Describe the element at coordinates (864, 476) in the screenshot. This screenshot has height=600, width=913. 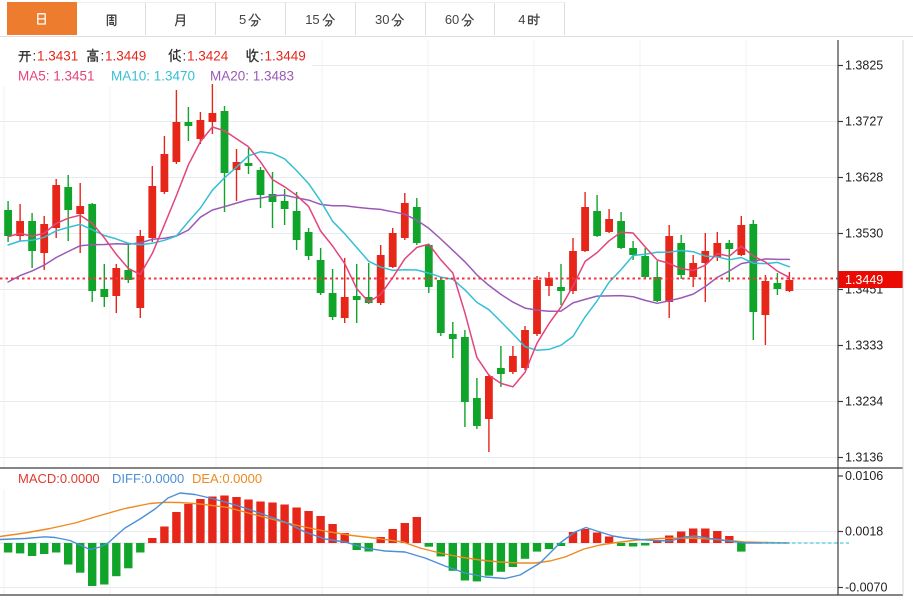
I see `svg-text: 0.0106` at that location.